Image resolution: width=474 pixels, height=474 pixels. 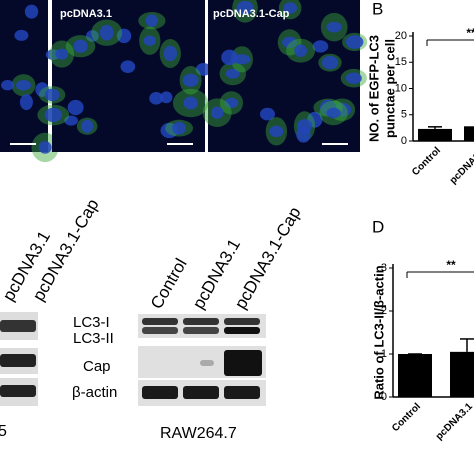 I want to click on band-label: β-actin, so click(x=94, y=392).